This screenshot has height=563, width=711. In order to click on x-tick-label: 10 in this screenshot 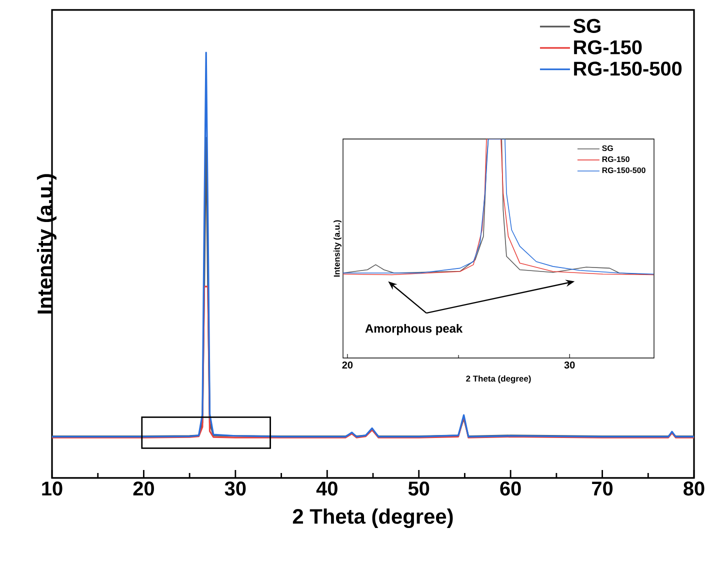, I will do `click(52, 489)`.